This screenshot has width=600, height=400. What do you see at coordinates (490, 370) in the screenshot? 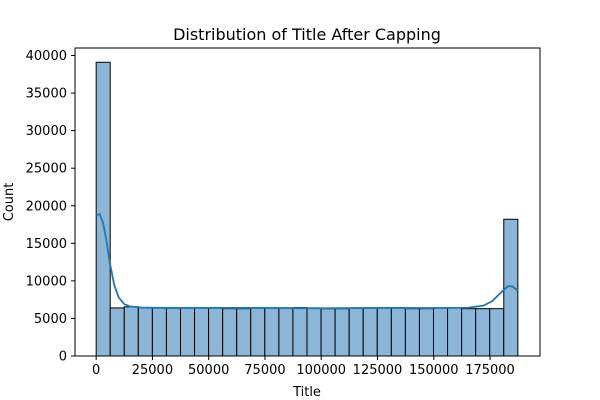
I see `x-tick-label: 175000` at bounding box center [490, 370].